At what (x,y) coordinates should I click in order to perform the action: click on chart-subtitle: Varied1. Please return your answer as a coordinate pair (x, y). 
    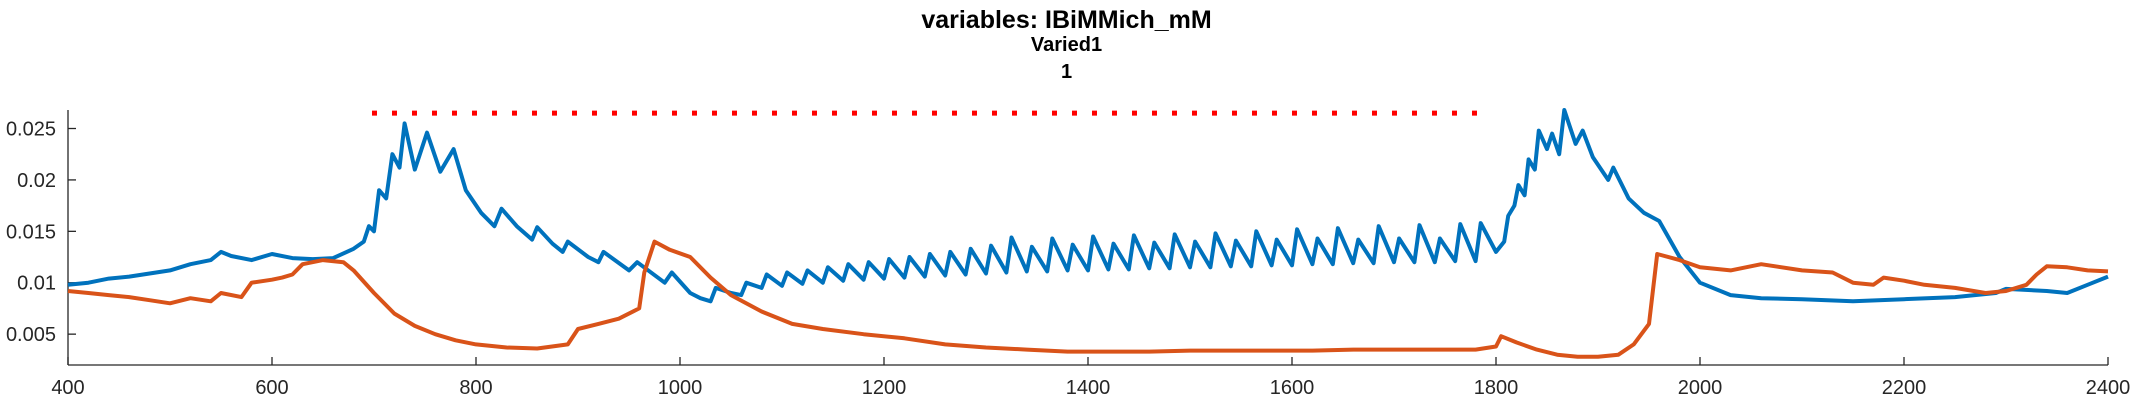
    Looking at the image, I should click on (1066, 45).